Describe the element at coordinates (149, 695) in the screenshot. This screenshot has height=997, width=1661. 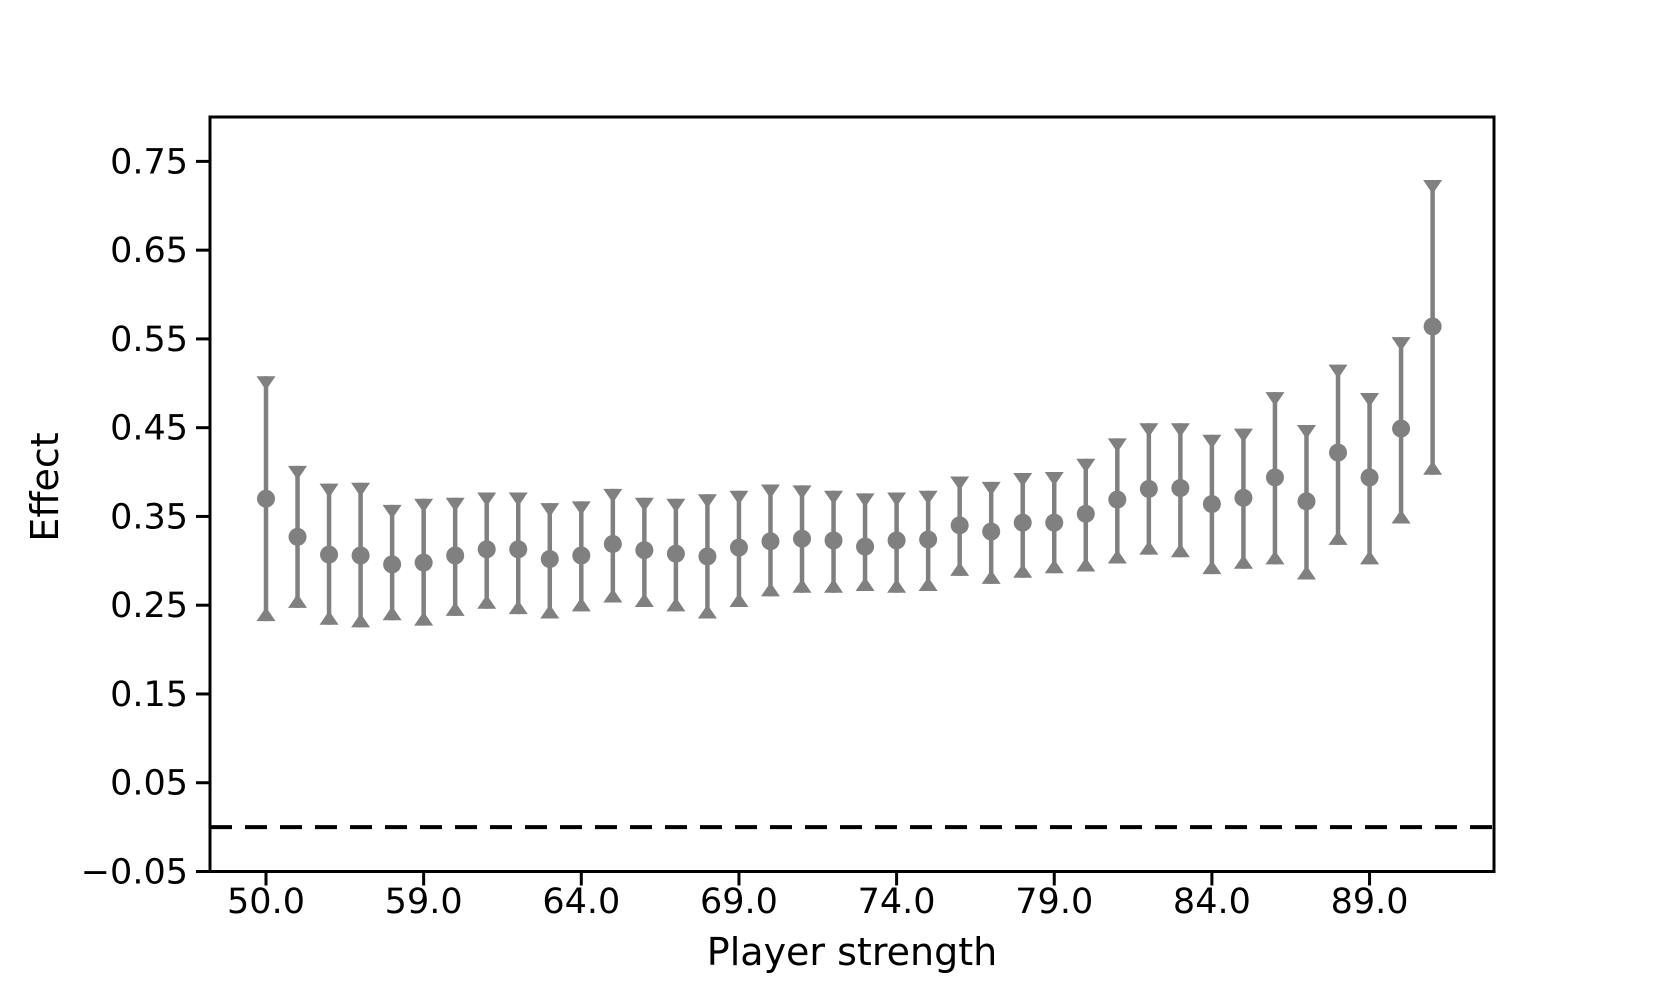
I see `y-tick-label: 0.15` at that location.